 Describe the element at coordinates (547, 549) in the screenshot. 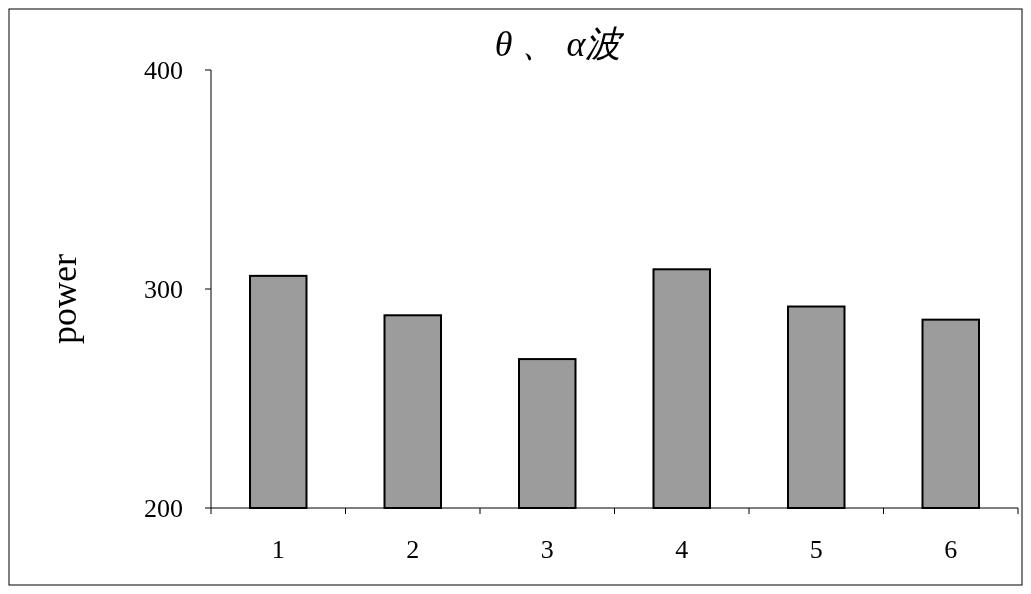

I see `x-tick-label: 3` at that location.